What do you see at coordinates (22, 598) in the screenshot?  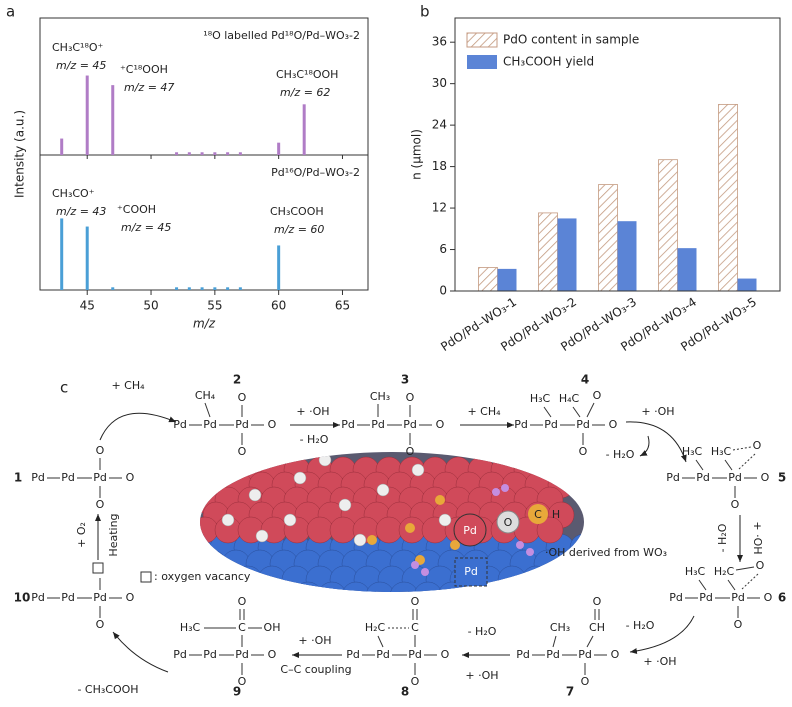 I see `compound-number: 10` at bounding box center [22, 598].